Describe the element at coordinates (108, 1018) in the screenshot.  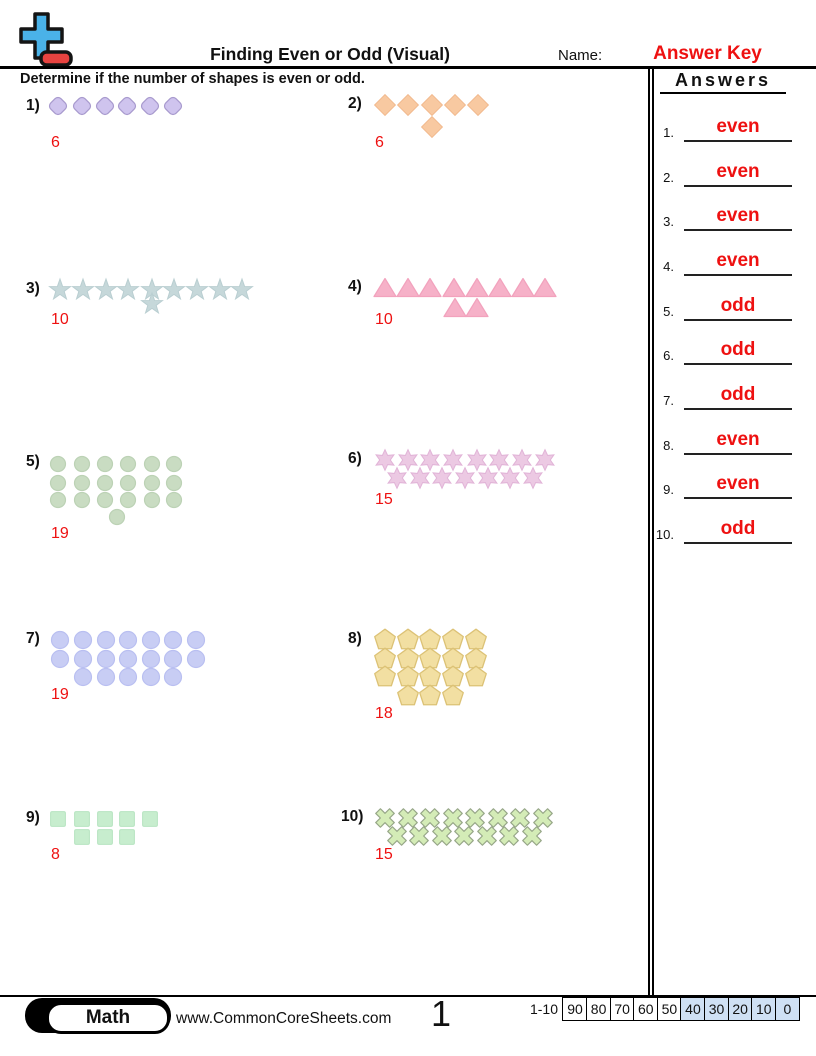
I see `subject-badge-label: Math` at that location.